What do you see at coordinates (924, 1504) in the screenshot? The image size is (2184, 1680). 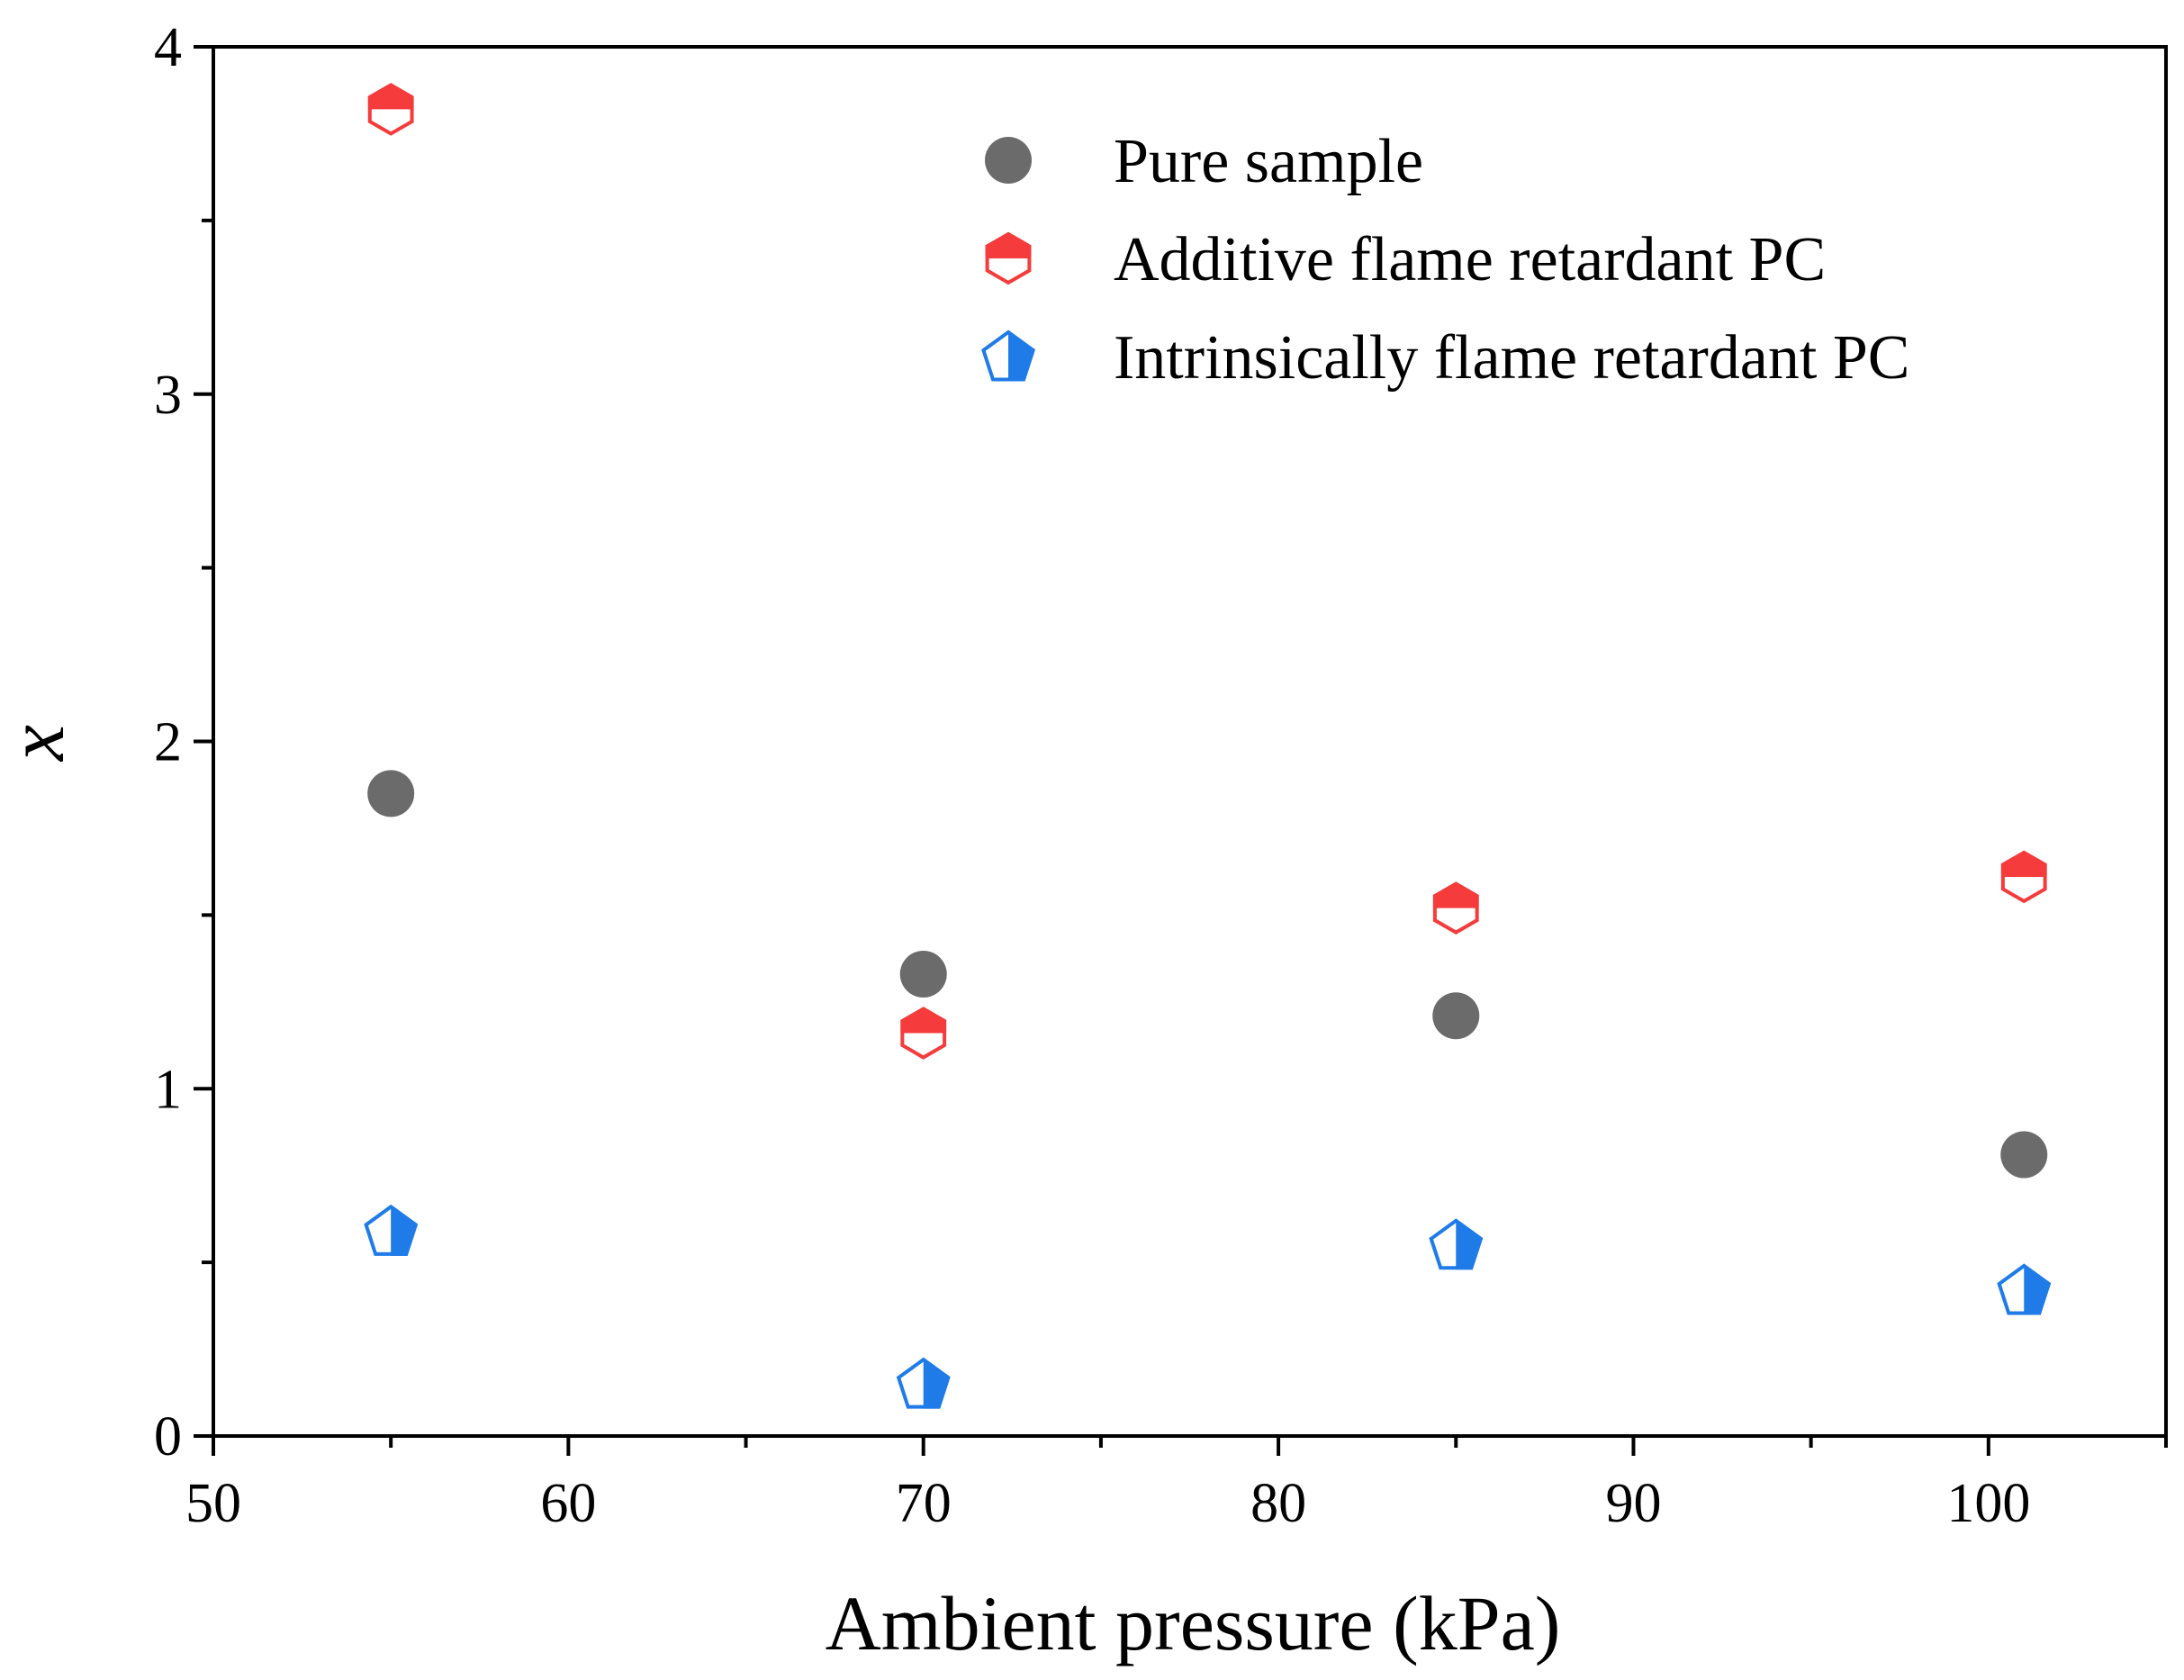 I see `x-tick-label: 70` at bounding box center [924, 1504].